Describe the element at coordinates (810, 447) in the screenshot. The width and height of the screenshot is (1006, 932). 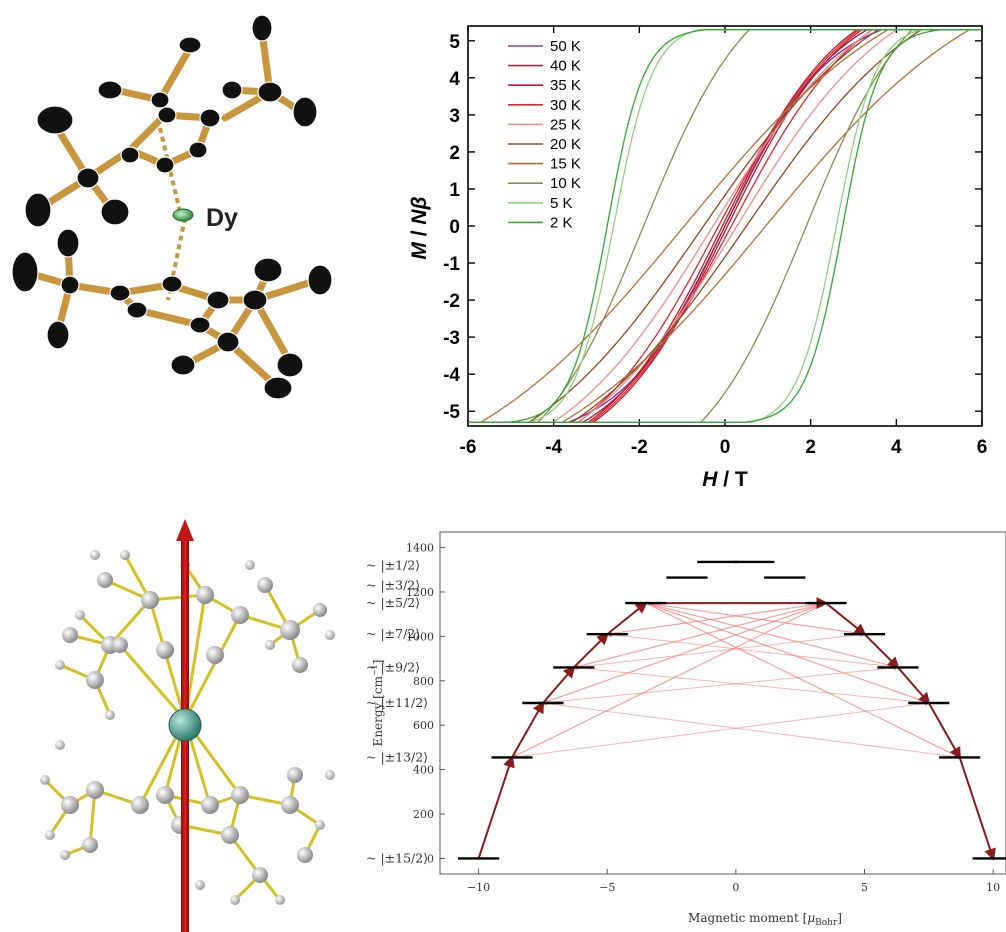
I see `x-tick-label: 2` at that location.